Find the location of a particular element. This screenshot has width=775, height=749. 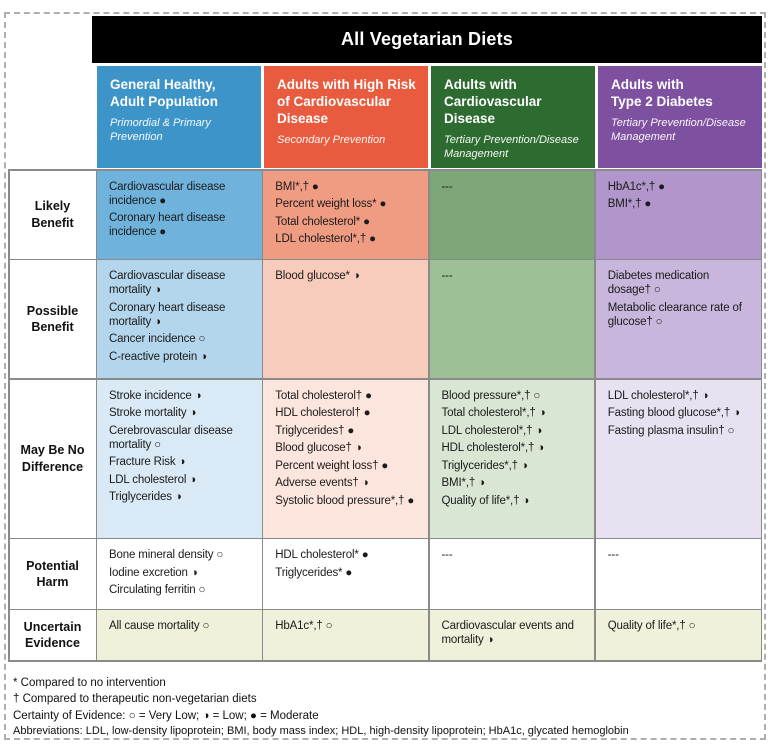

outcome-item: Systolic blood pressure*,† ● is located at coordinates (345, 500).